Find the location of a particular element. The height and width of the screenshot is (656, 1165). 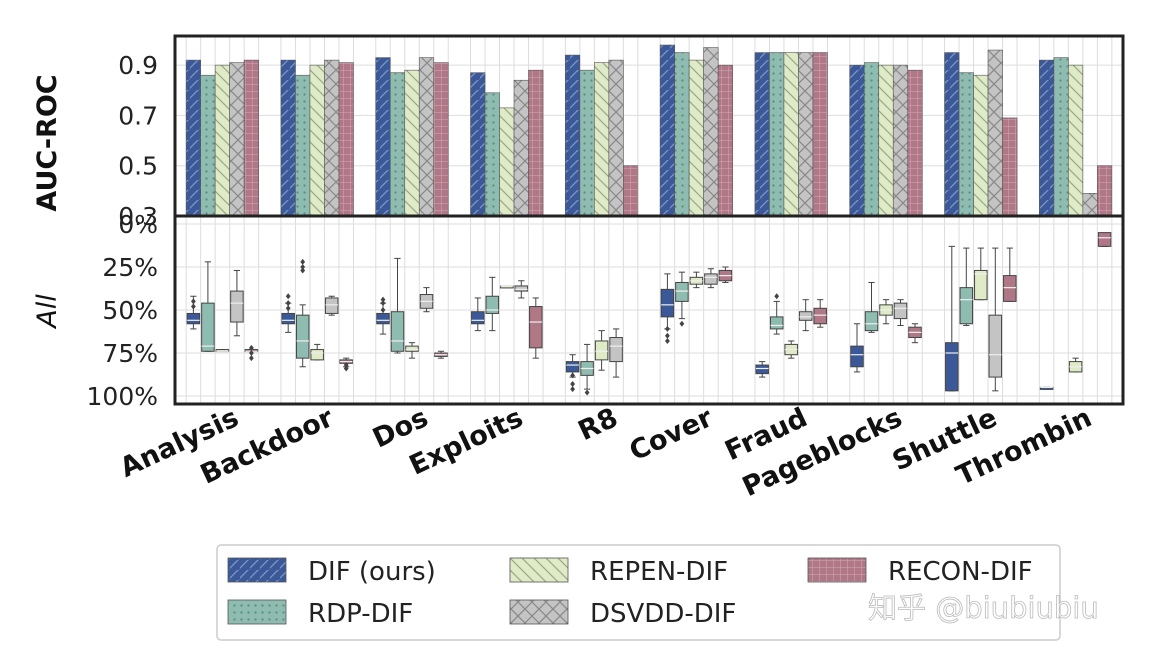

legend-item-4: RECON-DIF is located at coordinates (920, 572).